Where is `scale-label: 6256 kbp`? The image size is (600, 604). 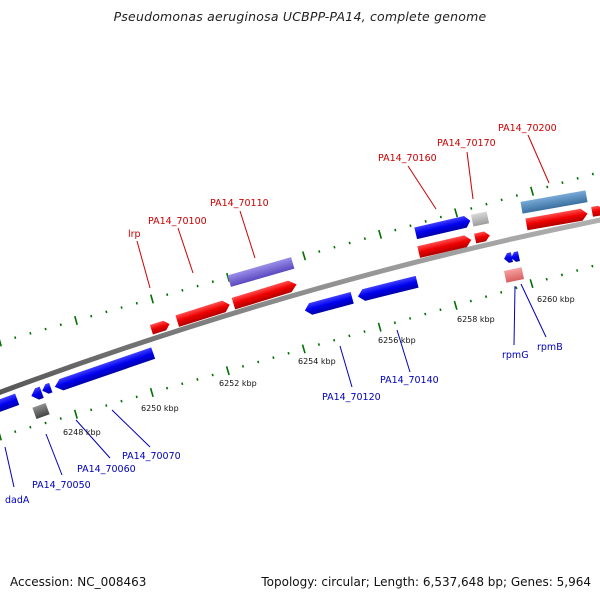
scale-label: 6256 kbp is located at coordinates (397, 340).